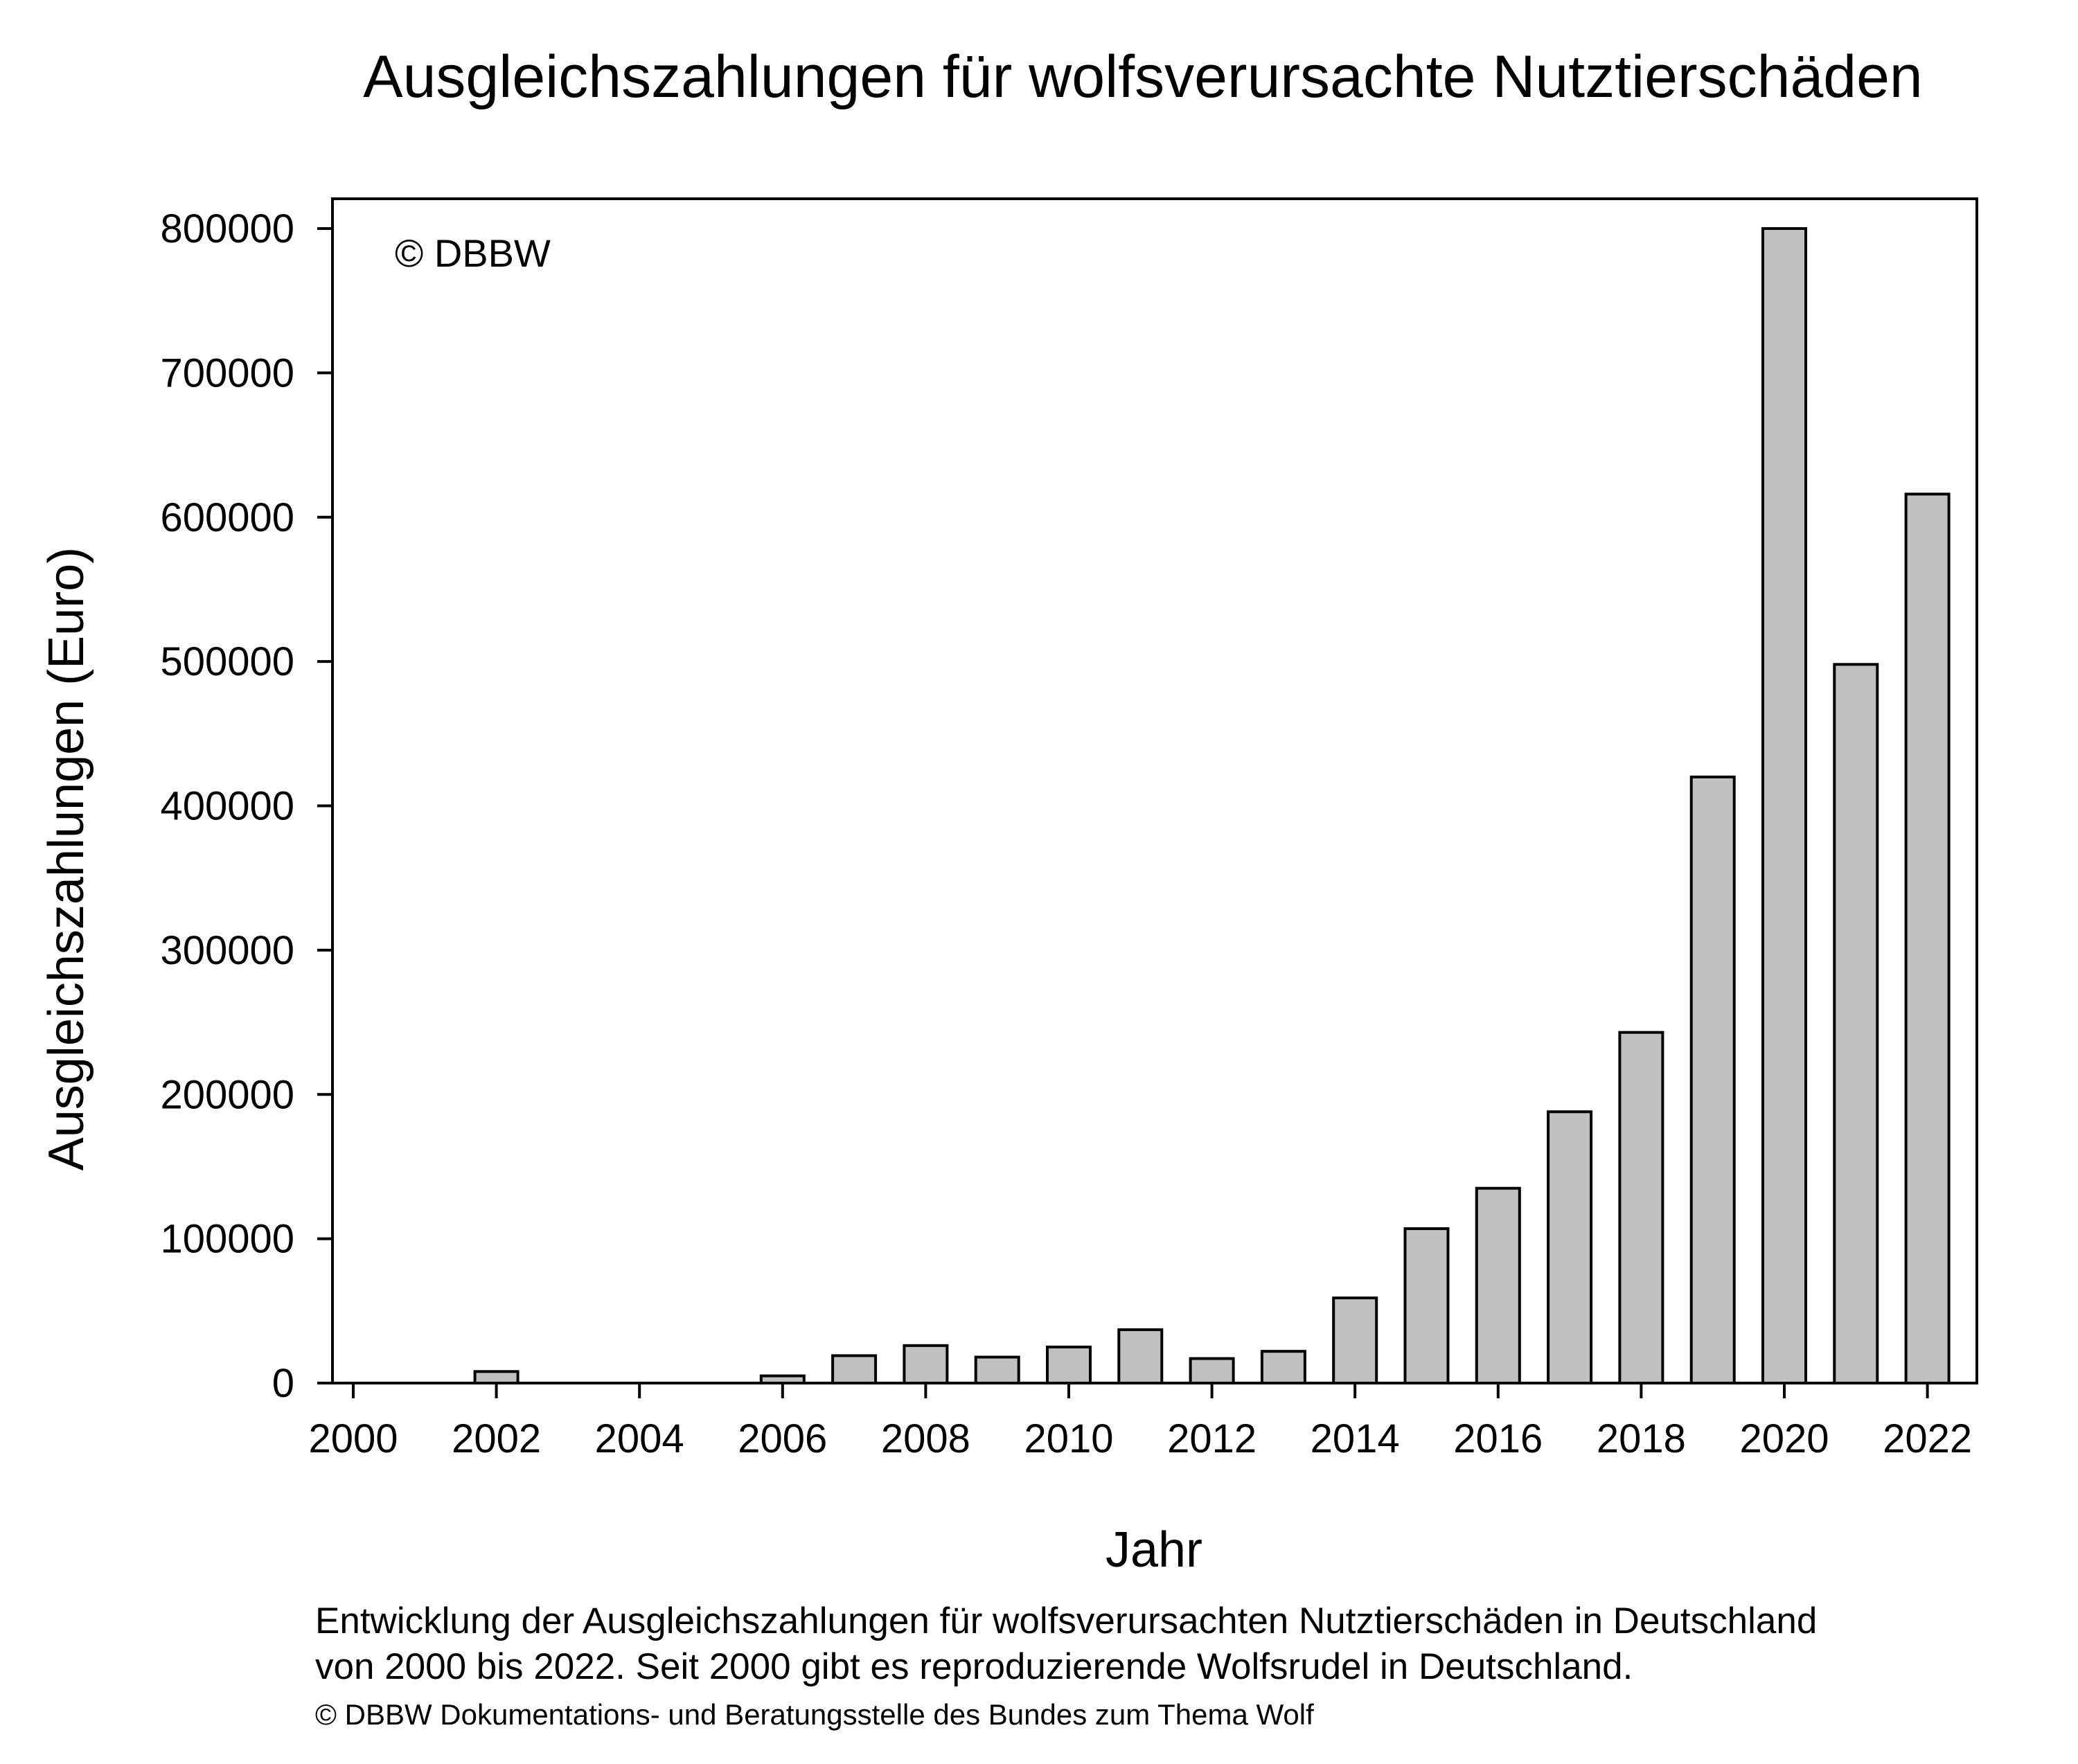 This screenshot has height=1764, width=2078. I want to click on y-tick-label: 500000, so click(227, 662).